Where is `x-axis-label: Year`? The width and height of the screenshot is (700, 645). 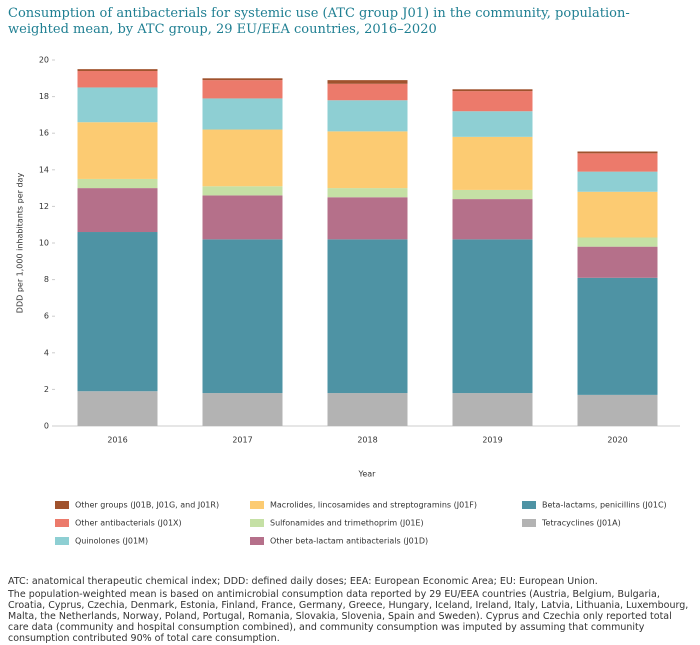
x-axis-label: Year is located at coordinates (367, 474).